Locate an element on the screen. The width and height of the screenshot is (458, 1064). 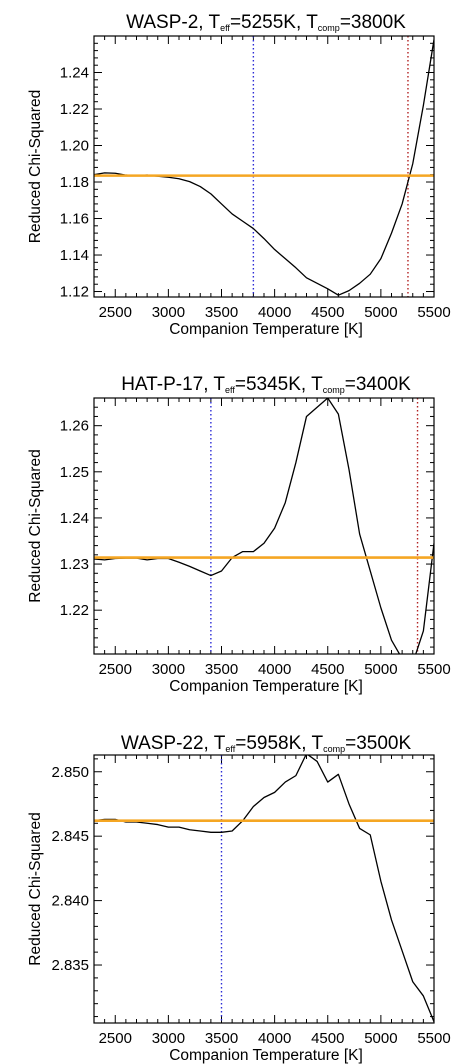
y-tick-label: 2.840 is located at coordinates (70, 901).